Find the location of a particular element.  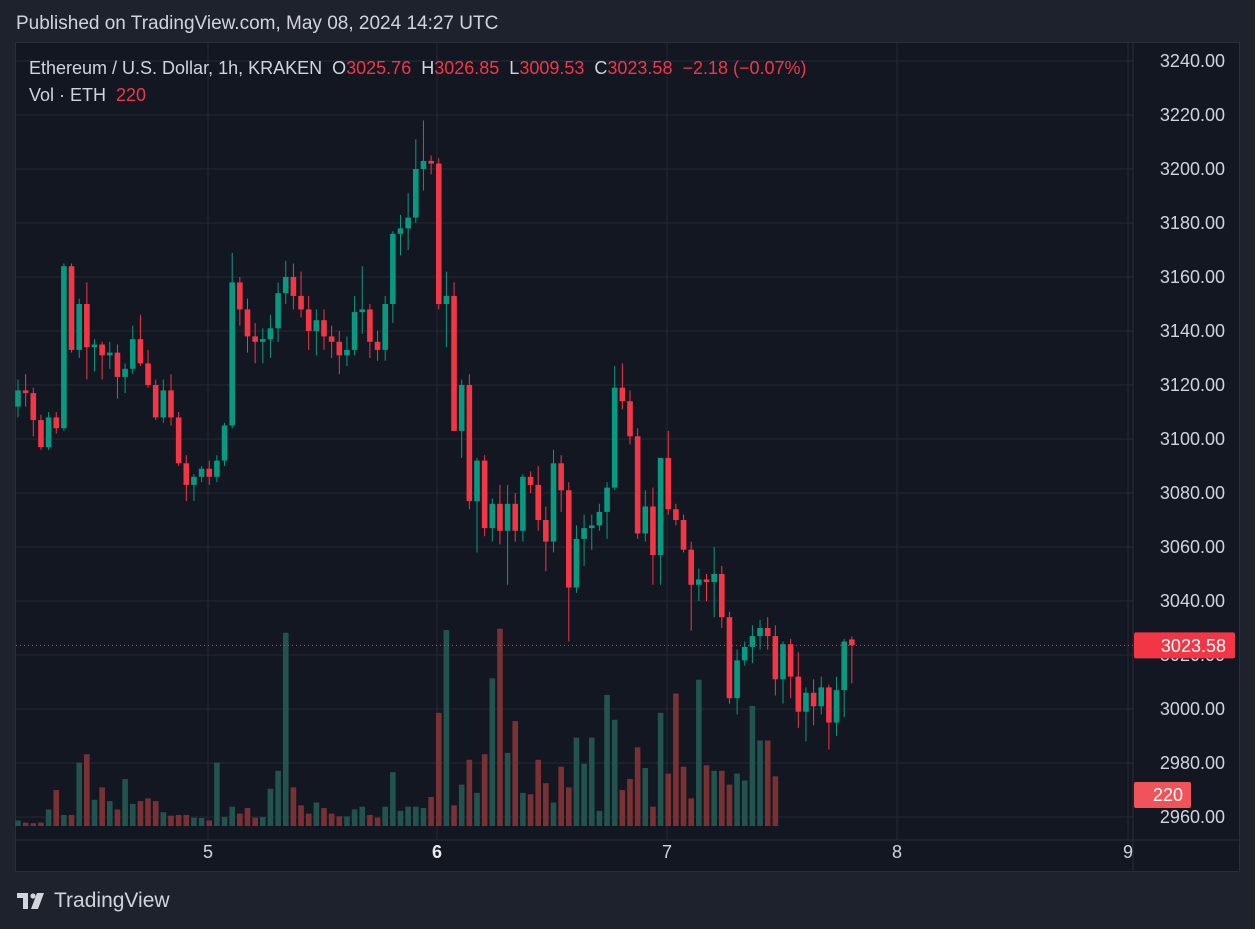

time-axis: 5 6 7 8 9 is located at coordinates (668, 852).